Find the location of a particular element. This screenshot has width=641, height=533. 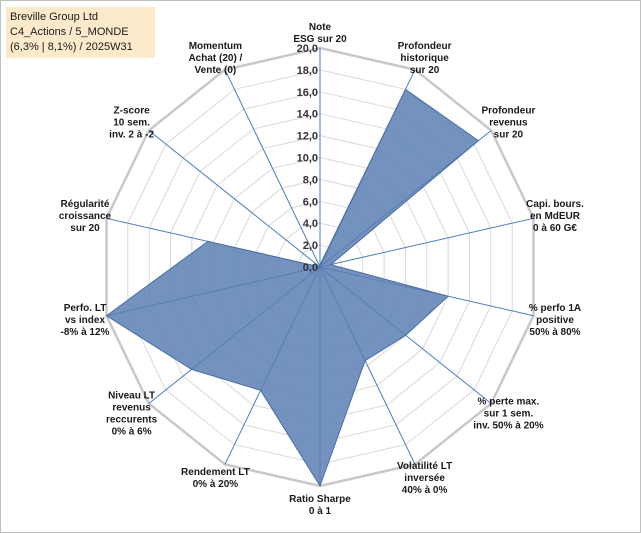

axis-label: Momentum Achat (20) / Vente (0) is located at coordinates (215, 58).